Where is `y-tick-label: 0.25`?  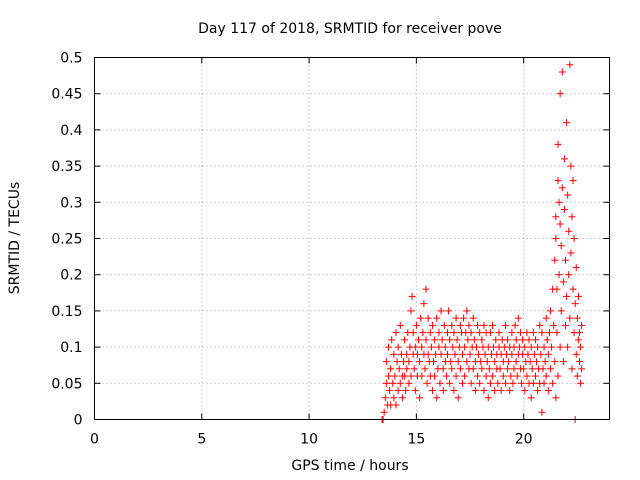 y-tick-label: 0.25 is located at coordinates (66, 240).